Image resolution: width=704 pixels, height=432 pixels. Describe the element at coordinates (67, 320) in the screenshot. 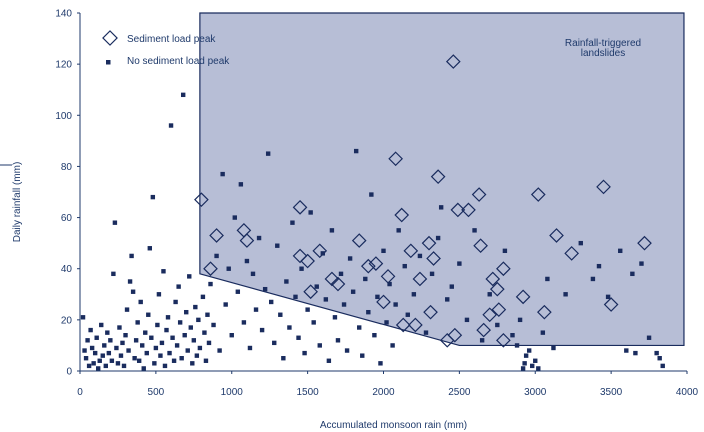

I see `y-tick-label: 20` at that location.